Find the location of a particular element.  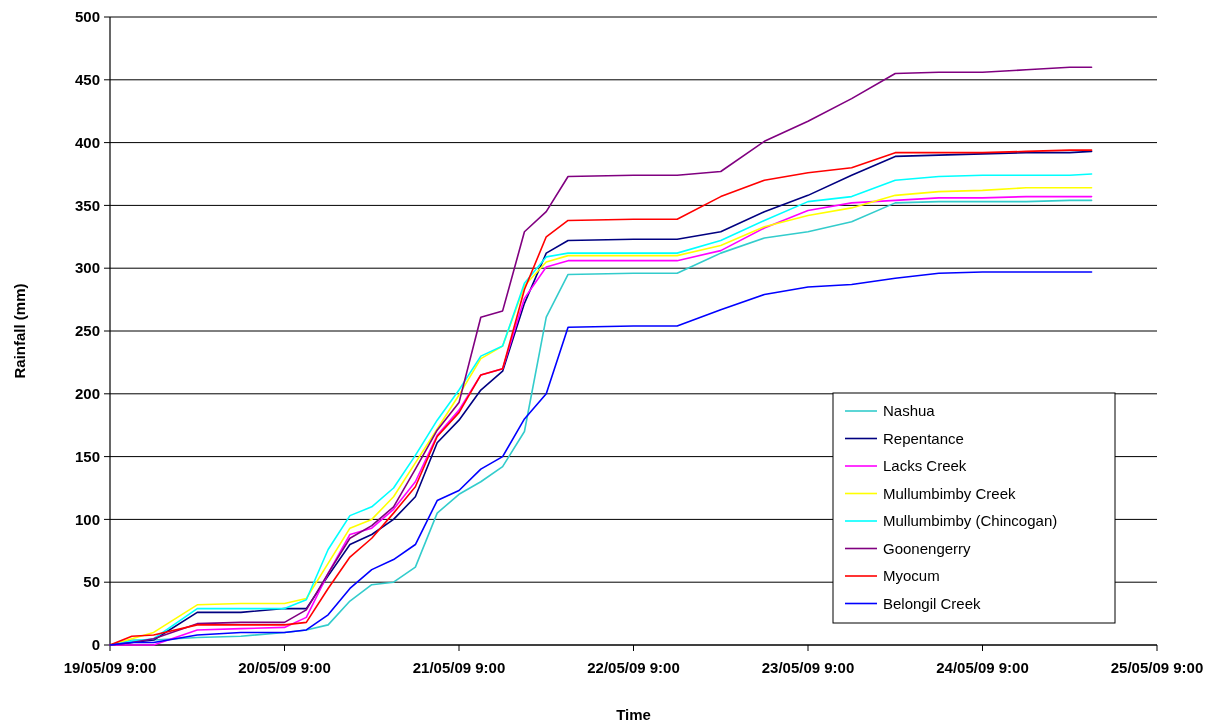

y-tick-label: 300 is located at coordinates (87, 268).